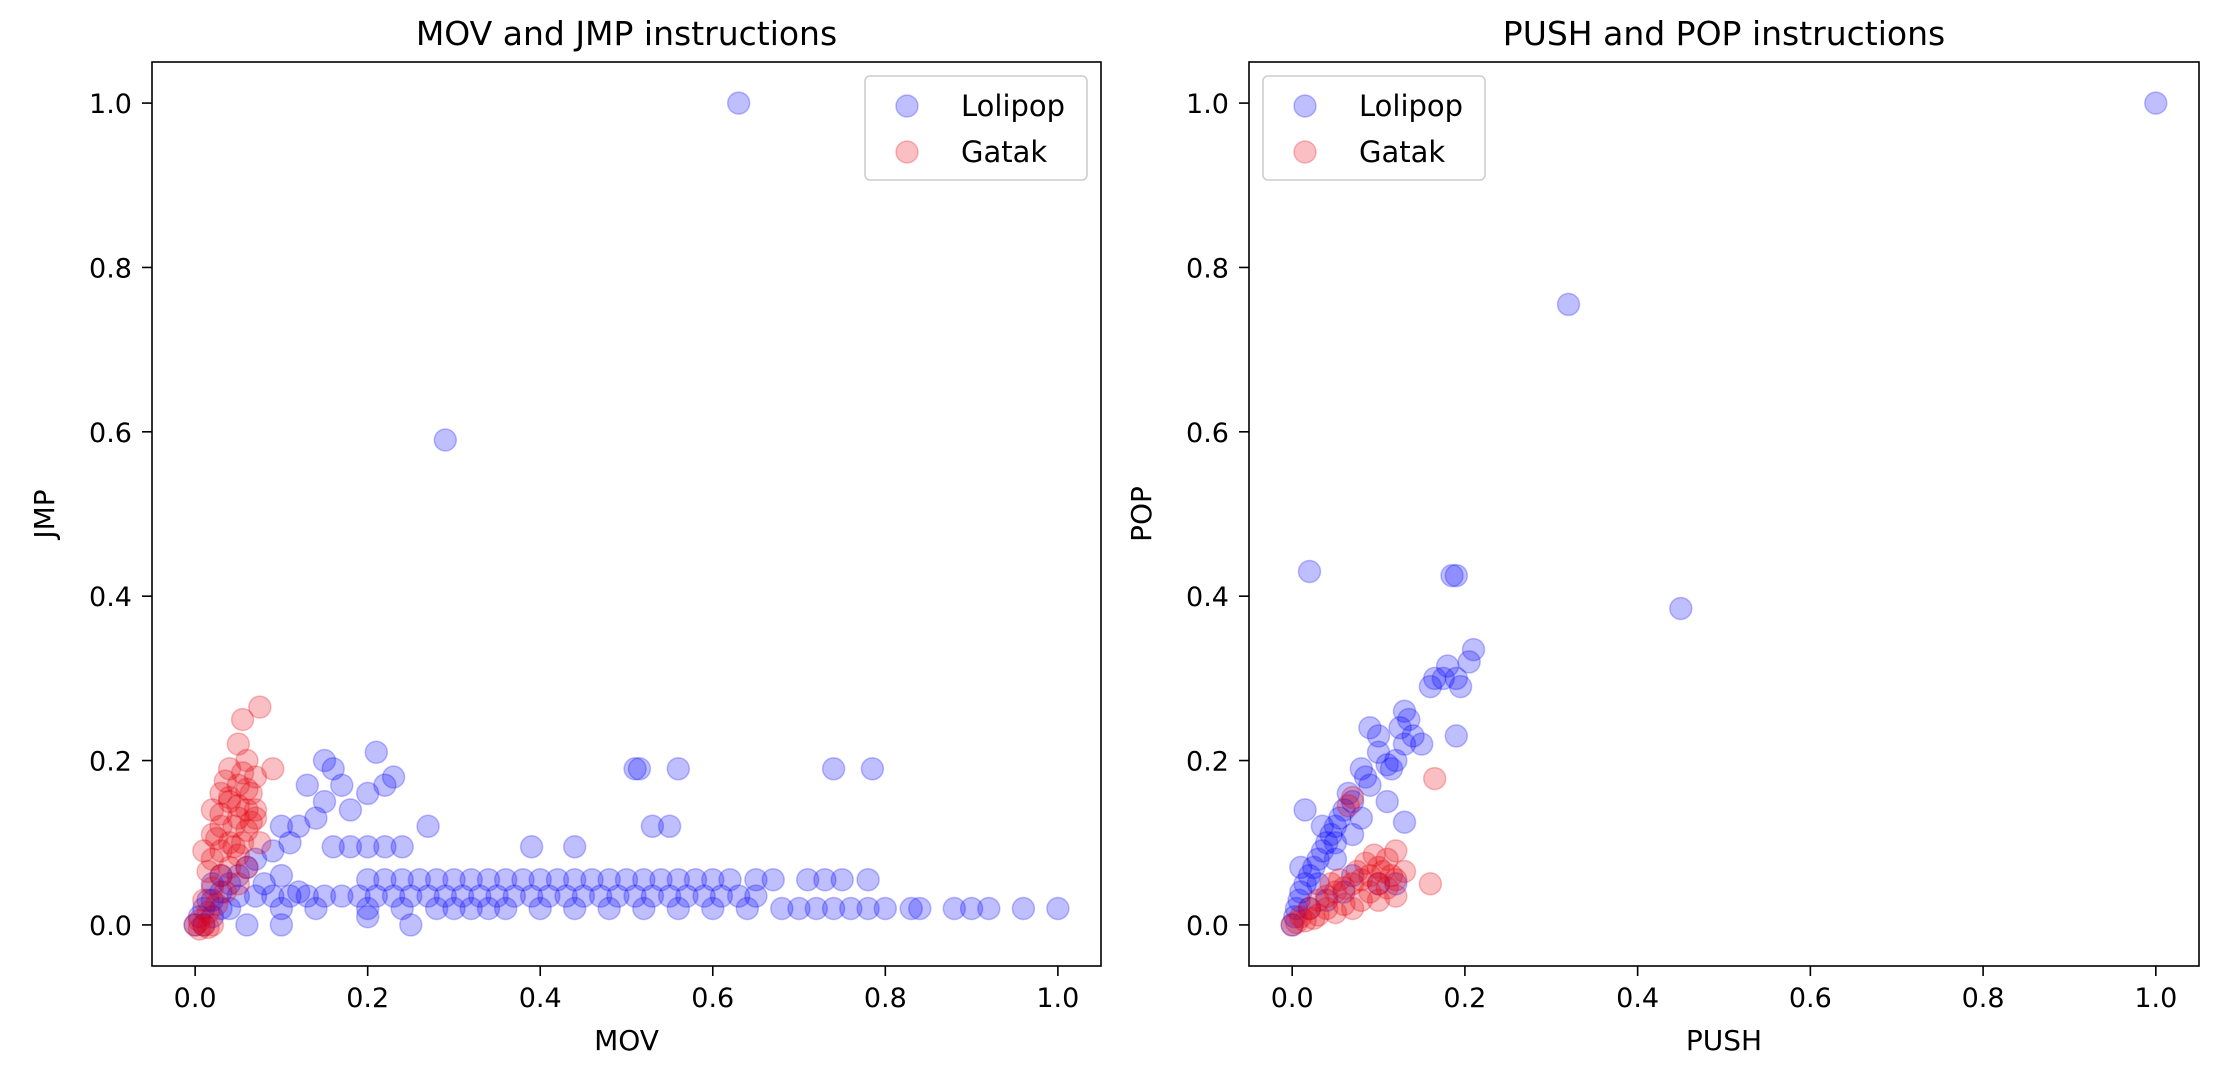 This screenshot has height=1072, width=2214. Describe the element at coordinates (1464, 998) in the screenshot. I see `x-tick-label: 0.2` at that location.